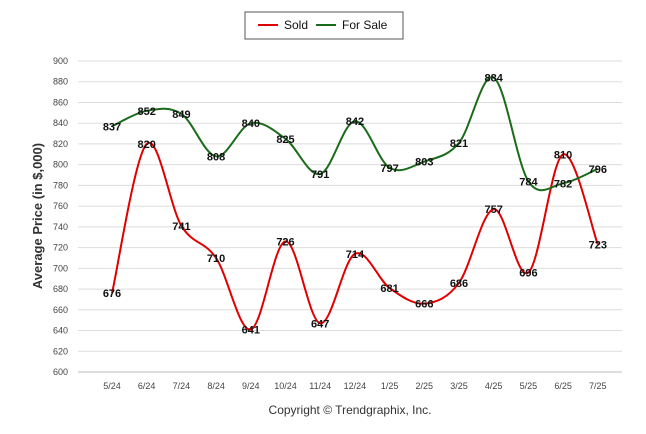 This screenshot has height=434, width=646. What do you see at coordinates (147, 112) in the screenshot?
I see `for-sale-data-label: 852` at bounding box center [147, 112].